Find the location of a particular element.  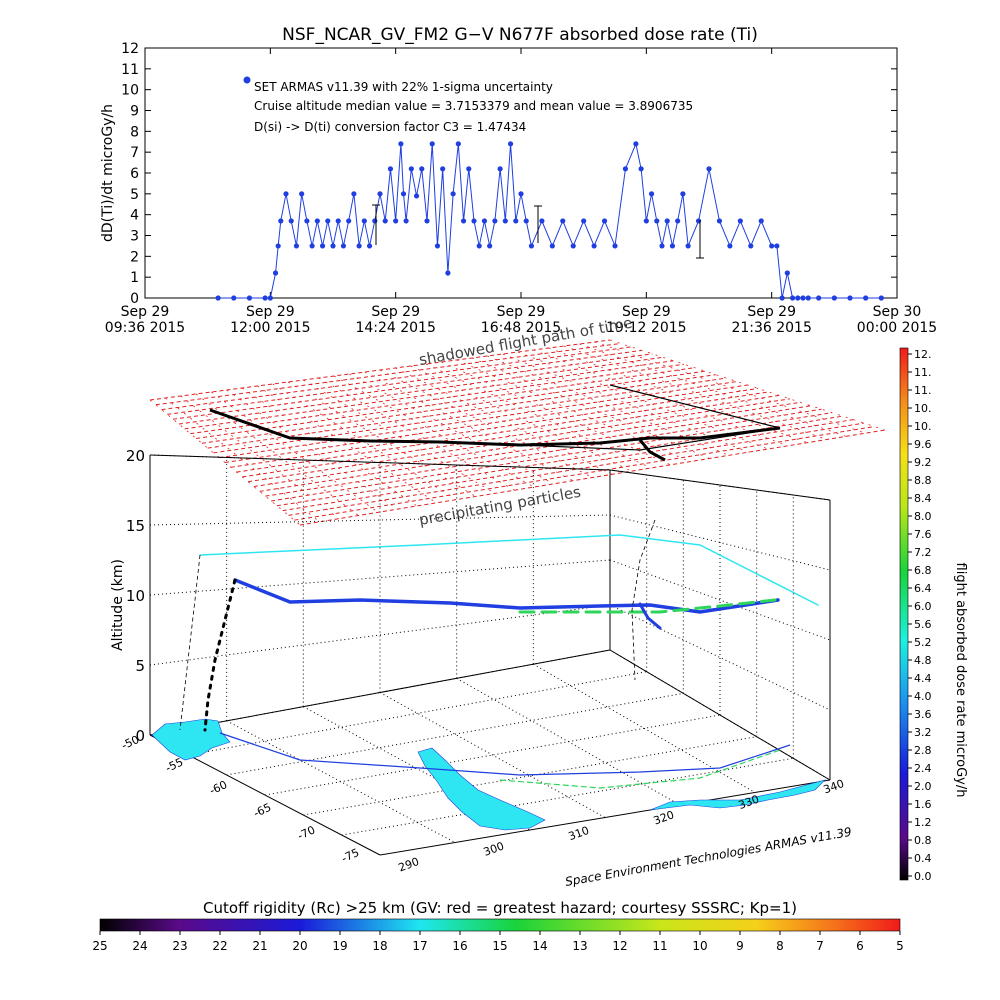

shadow-path-thick is located at coordinates (495, 427).